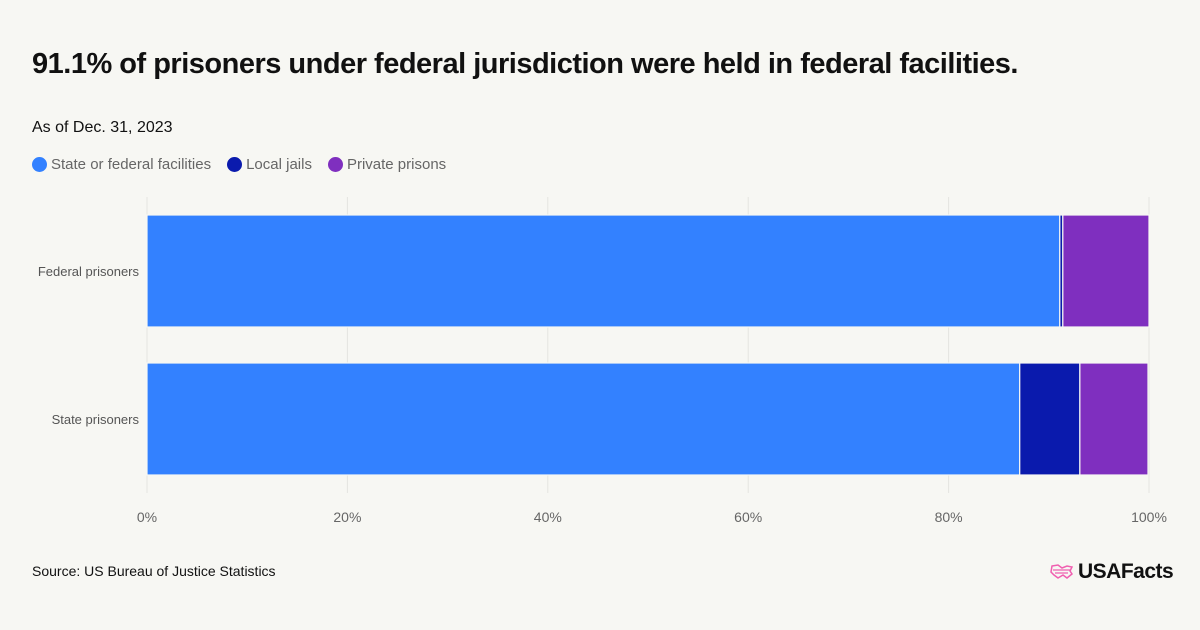 The height and width of the screenshot is (630, 1200). I want to click on usafacts-logo: USAFacts, so click(1112, 572).